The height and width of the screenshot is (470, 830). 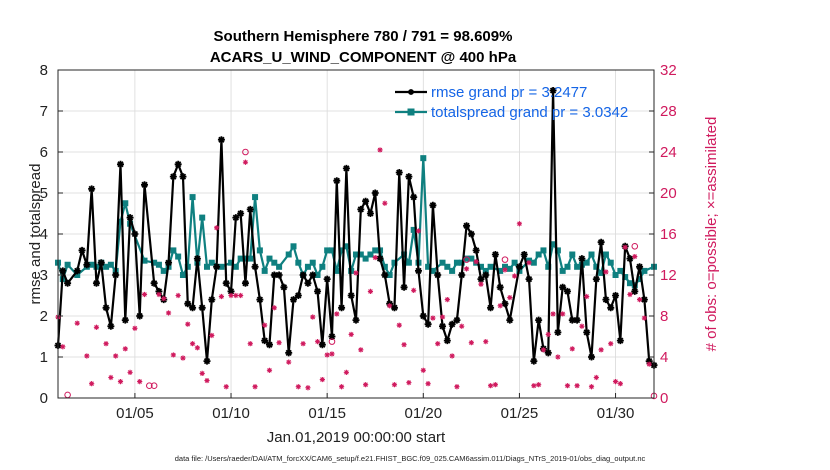 I want to click on y-tick-label: 5, so click(x=44, y=193).